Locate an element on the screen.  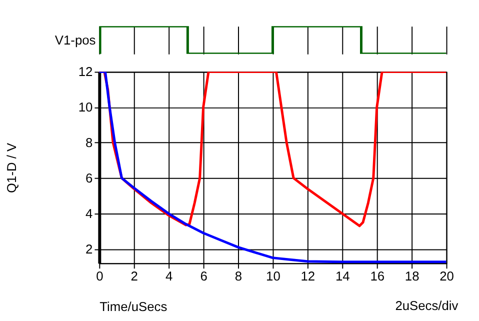
x-tick-label: 0 is located at coordinates (100, 276).